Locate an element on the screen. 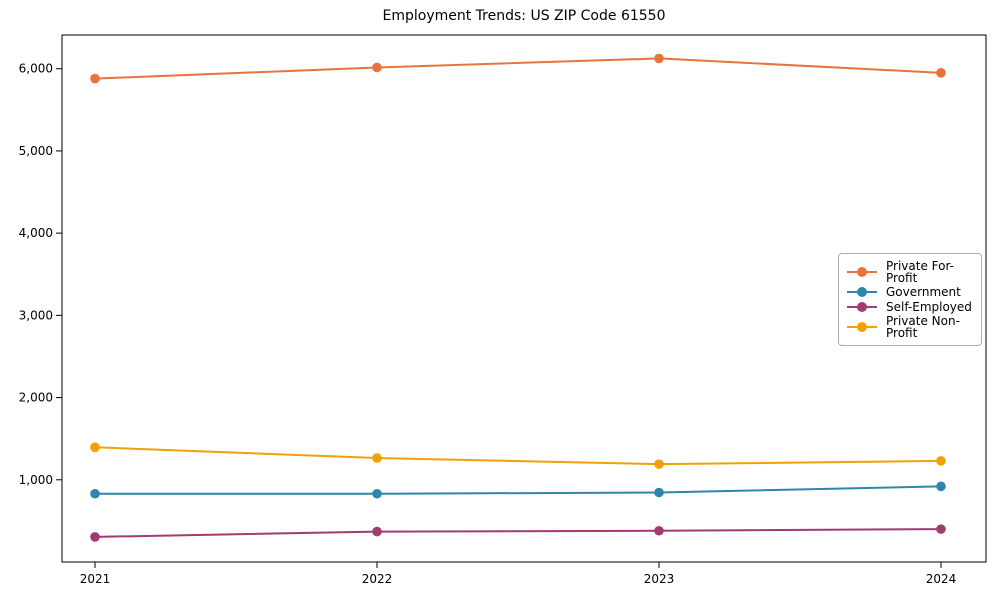  legend-item: Private Non-Profit is located at coordinates (910, 327).